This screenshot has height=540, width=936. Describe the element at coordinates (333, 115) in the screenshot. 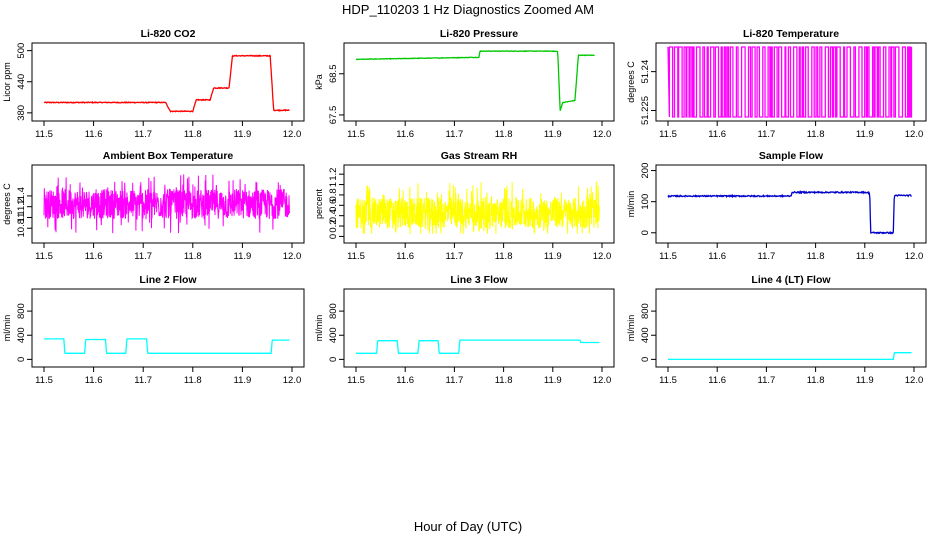

I see `y-tick-label: 67.5` at that location.